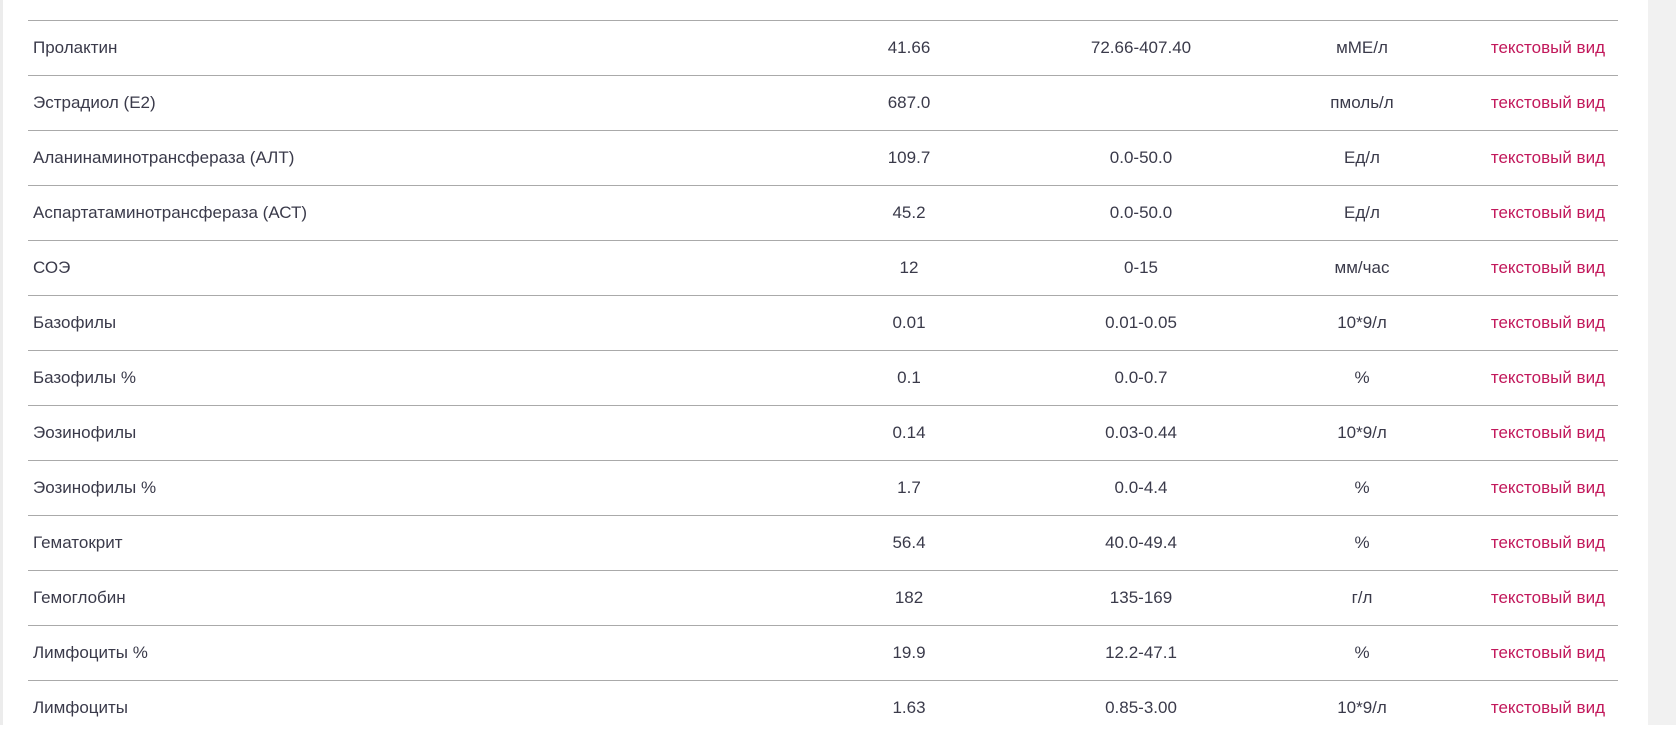 The image size is (1676, 735). What do you see at coordinates (909, 597) in the screenshot?
I see `result-value: 182` at bounding box center [909, 597].